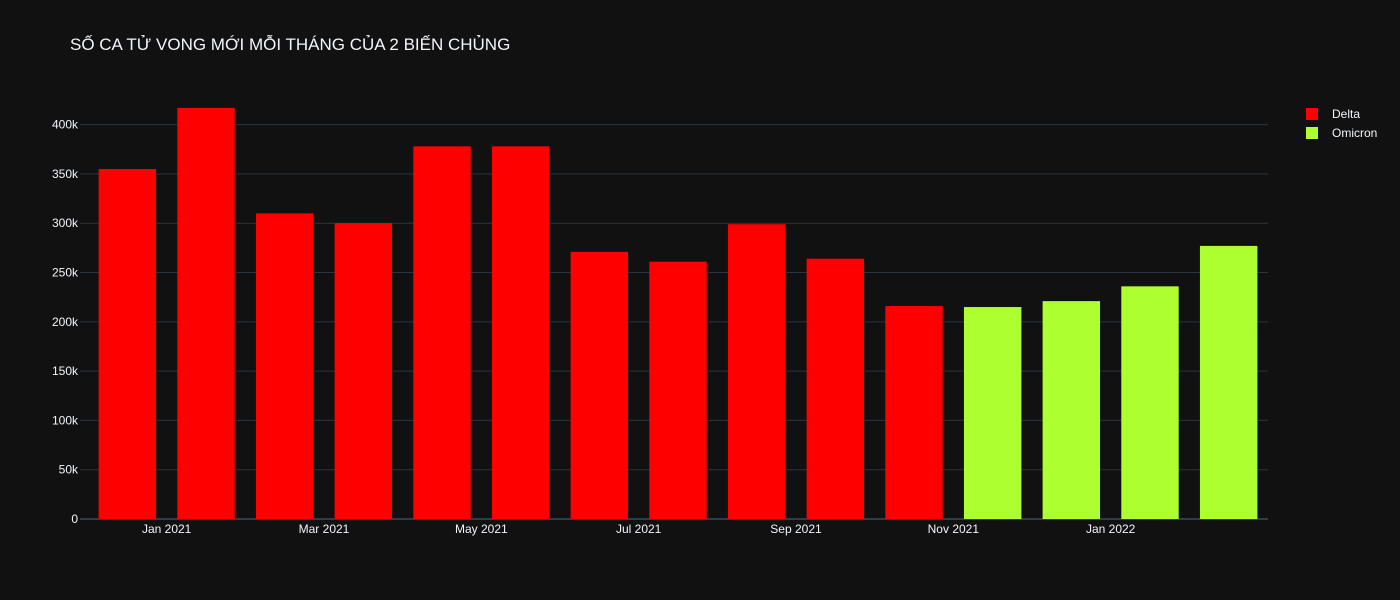 This screenshot has width=1400, height=600. Describe the element at coordinates (796, 529) in the screenshot. I see `x-tick-label: Sep 2021` at that location.